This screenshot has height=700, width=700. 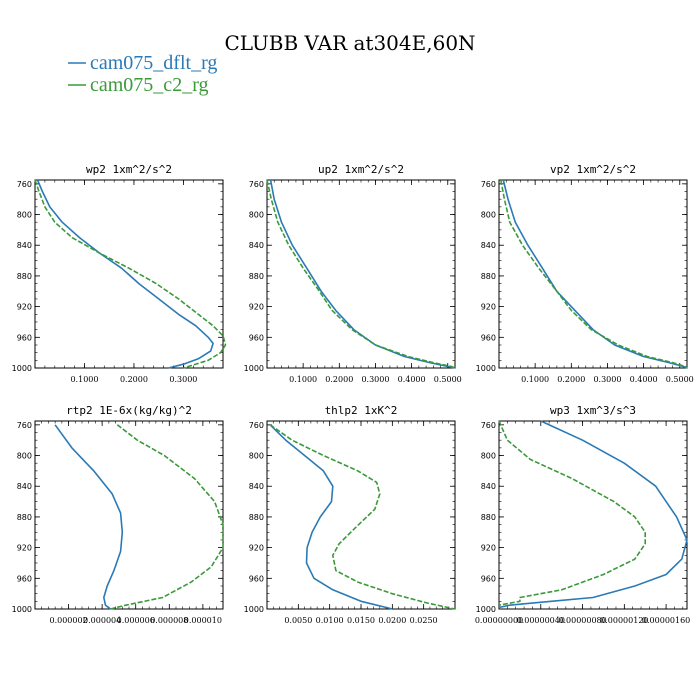 I want to click on legend-label-1: cam075_dflt_rg, so click(x=153, y=63).